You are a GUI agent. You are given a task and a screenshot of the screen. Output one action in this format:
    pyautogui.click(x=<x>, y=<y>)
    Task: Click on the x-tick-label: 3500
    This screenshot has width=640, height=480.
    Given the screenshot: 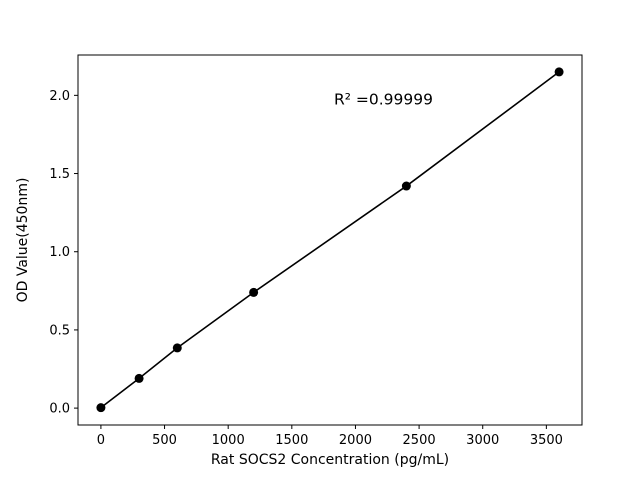 What is the action you would take?
    pyautogui.click(x=546, y=440)
    